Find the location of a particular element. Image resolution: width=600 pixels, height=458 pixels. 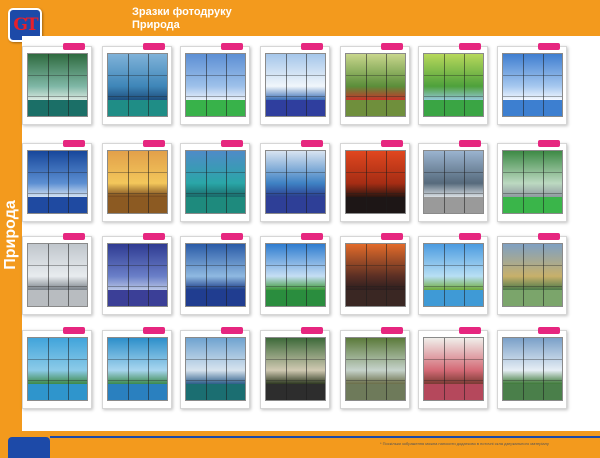

catalog-item-cloud-sky is located at coordinates (57, 181).